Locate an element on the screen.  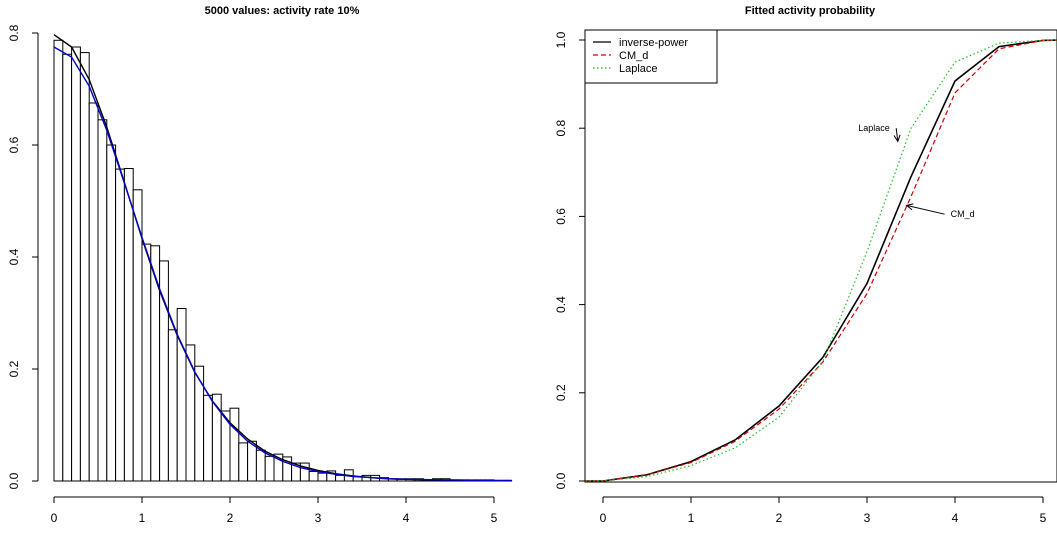
histogram-y-axis: 0.0 0.2 0.4 0.6 0.8 is located at coordinates (23, 256).